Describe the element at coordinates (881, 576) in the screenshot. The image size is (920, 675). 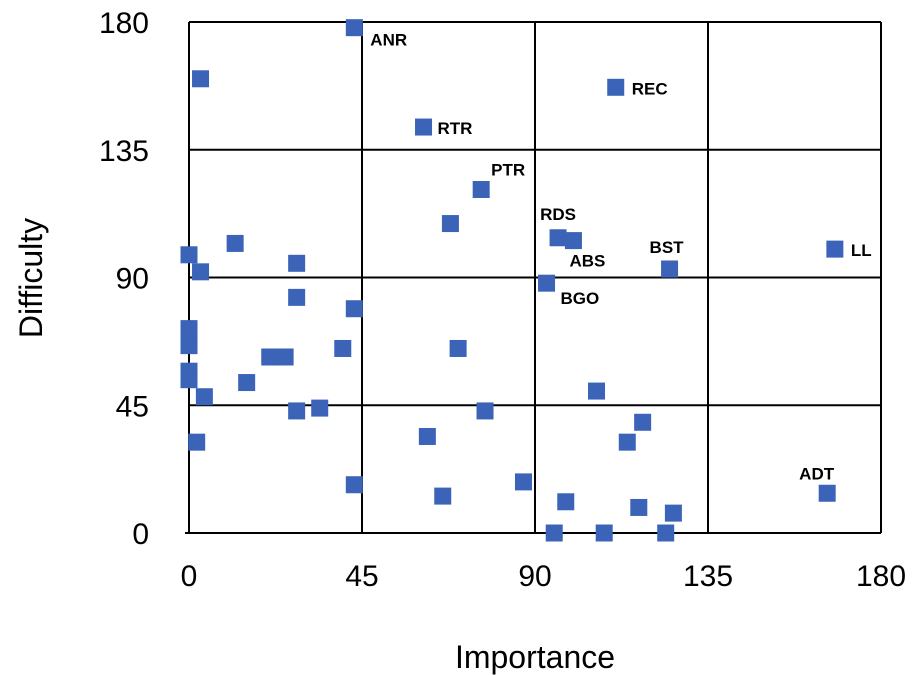
I see `x-tick-label: 180` at that location.